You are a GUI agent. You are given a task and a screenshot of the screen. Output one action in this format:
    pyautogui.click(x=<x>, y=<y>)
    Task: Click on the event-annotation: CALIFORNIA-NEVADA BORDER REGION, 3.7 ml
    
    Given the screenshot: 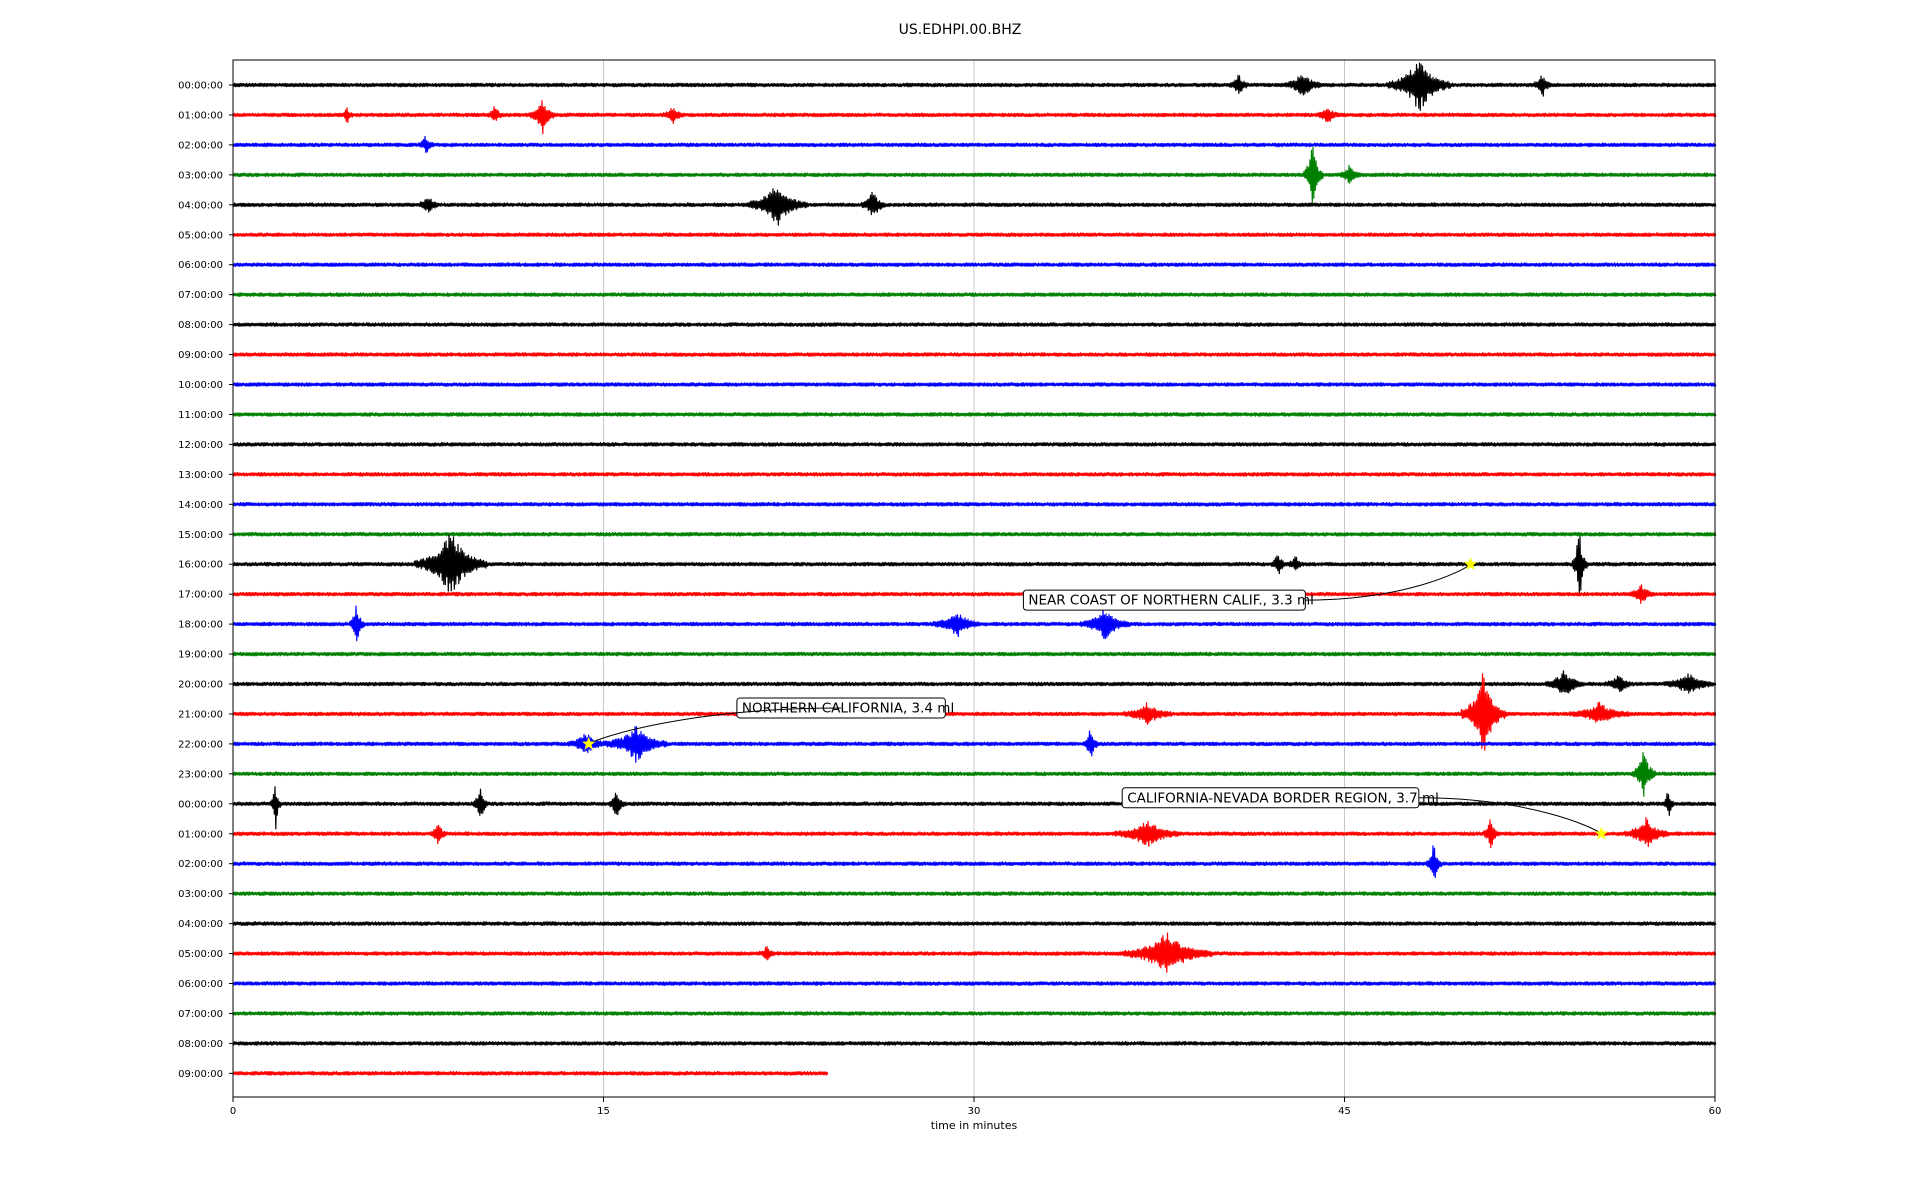 What is the action you would take?
    pyautogui.click(x=1280, y=798)
    